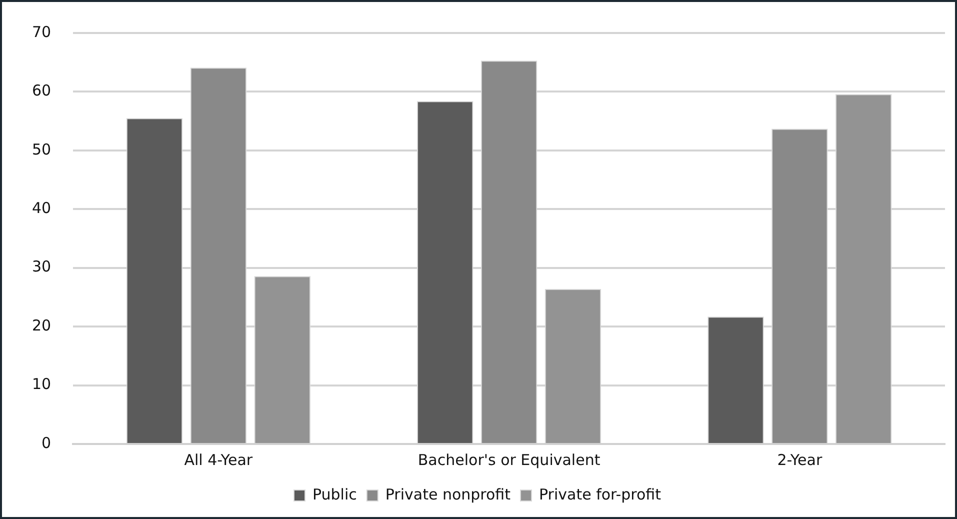 This screenshot has width=957, height=519. Describe the element at coordinates (42, 149) in the screenshot. I see `y-tick-label: 50` at that location.